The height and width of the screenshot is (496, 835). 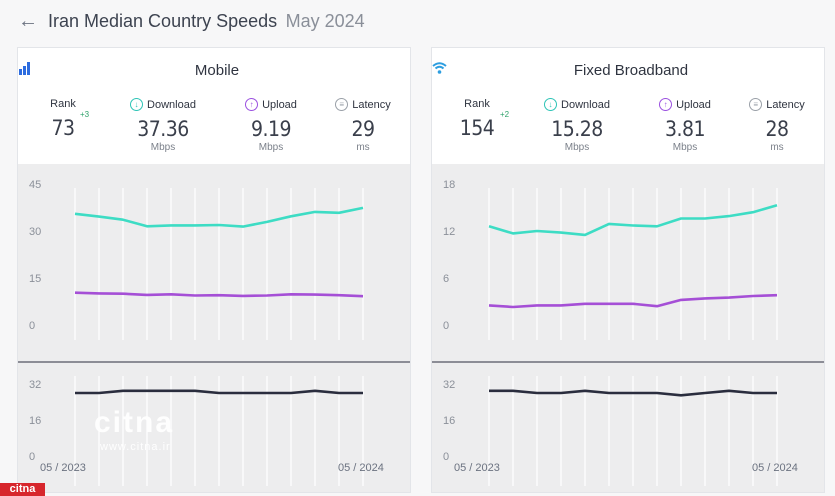 What do you see at coordinates (134, 422) in the screenshot?
I see `watermark-brand: citna` at bounding box center [134, 422].